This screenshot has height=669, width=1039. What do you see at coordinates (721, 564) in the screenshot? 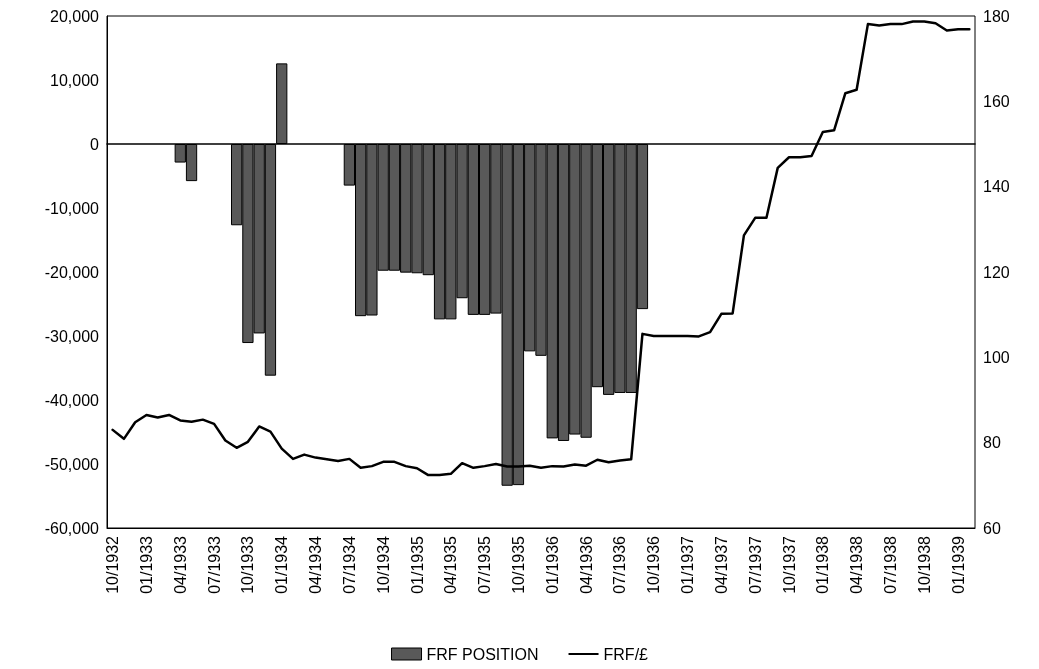
I see `x-tick-label: 04/1937` at bounding box center [721, 564].